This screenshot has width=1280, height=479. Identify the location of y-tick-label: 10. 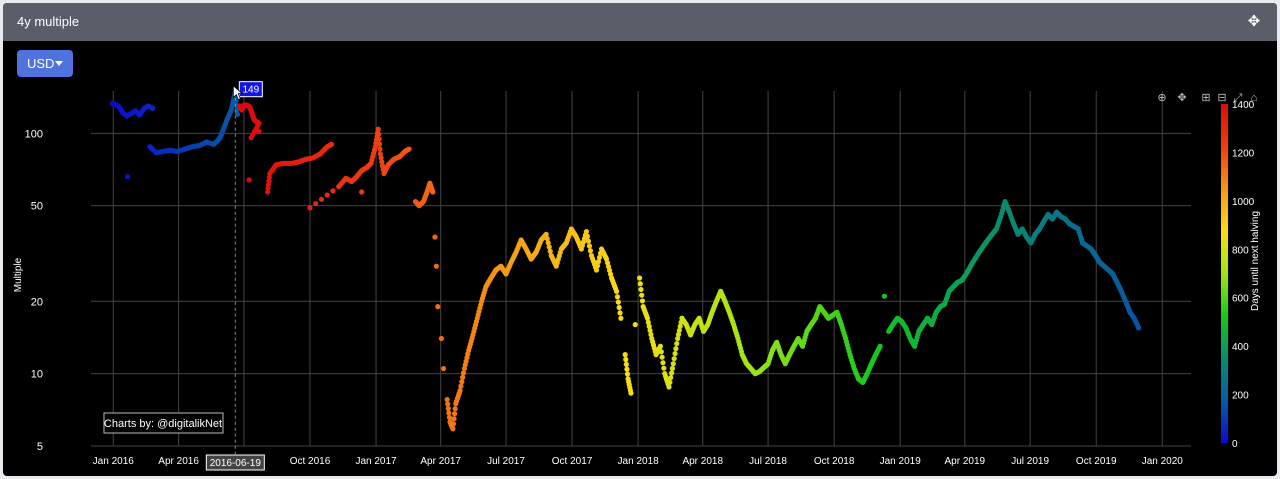
(37, 375).